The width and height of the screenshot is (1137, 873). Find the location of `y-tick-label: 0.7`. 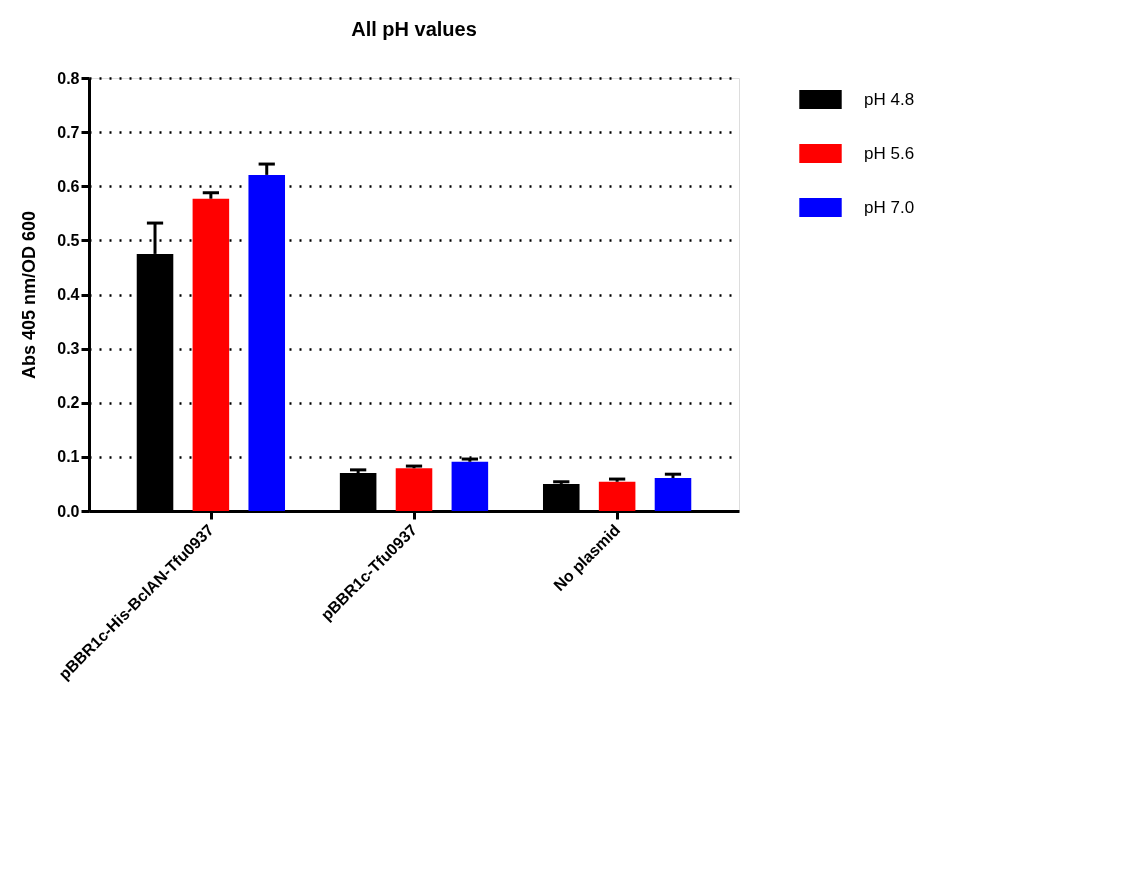

y-tick-label: 0.7 is located at coordinates (68, 132).